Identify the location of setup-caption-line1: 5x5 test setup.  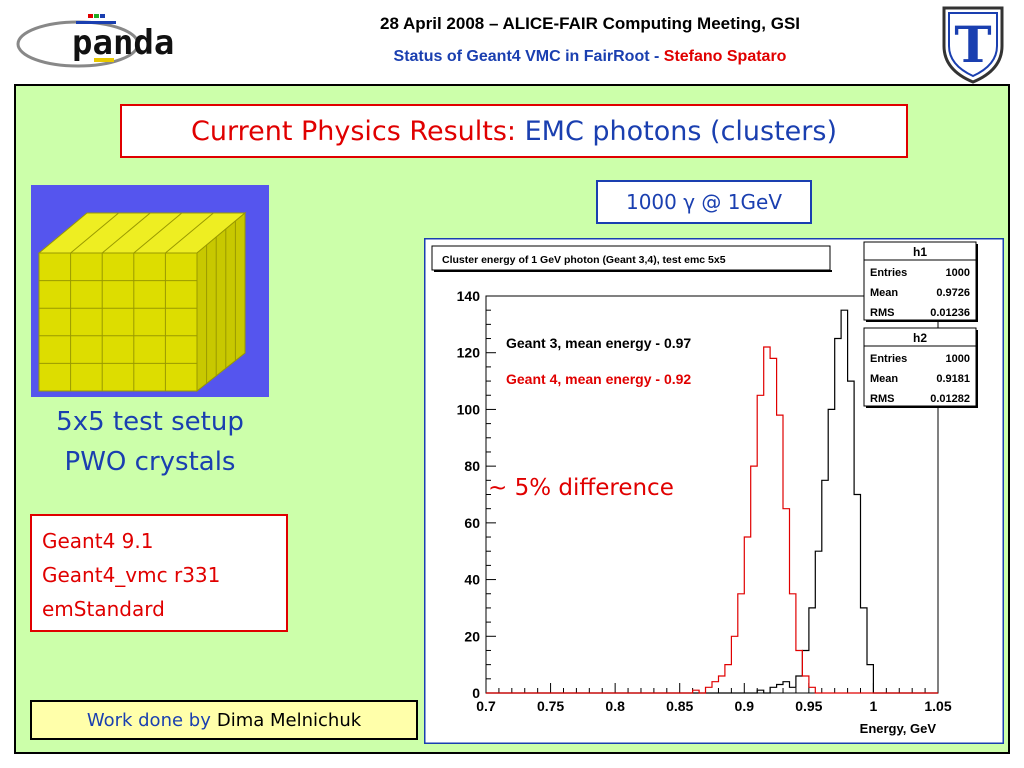
(150, 422).